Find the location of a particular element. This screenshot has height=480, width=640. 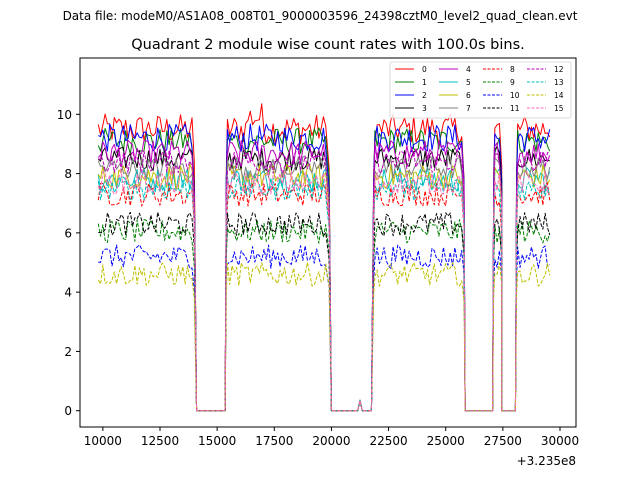

legend-label-2: 2 is located at coordinates (424, 95).